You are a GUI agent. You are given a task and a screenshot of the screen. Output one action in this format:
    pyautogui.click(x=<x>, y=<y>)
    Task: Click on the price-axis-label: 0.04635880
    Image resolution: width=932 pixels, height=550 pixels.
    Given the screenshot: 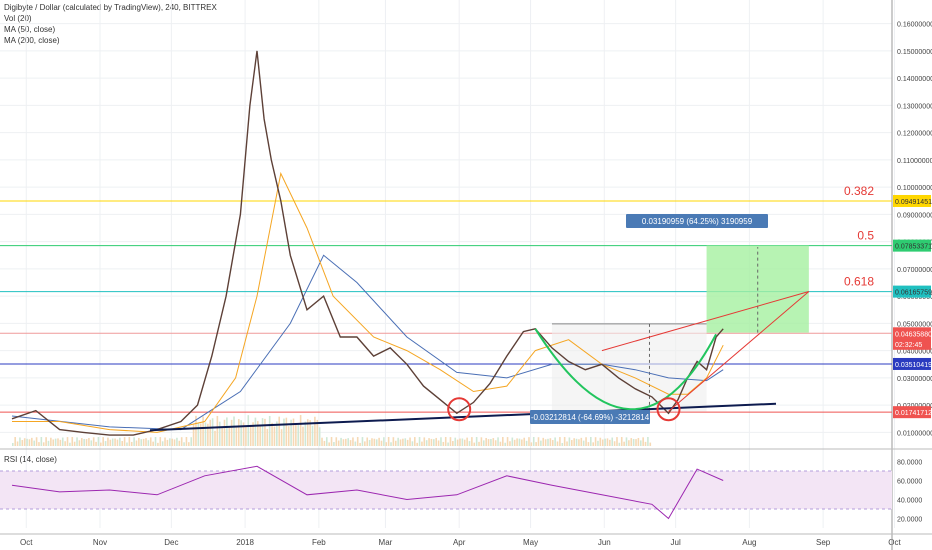 What is the action you would take?
    pyautogui.click(x=913, y=334)
    